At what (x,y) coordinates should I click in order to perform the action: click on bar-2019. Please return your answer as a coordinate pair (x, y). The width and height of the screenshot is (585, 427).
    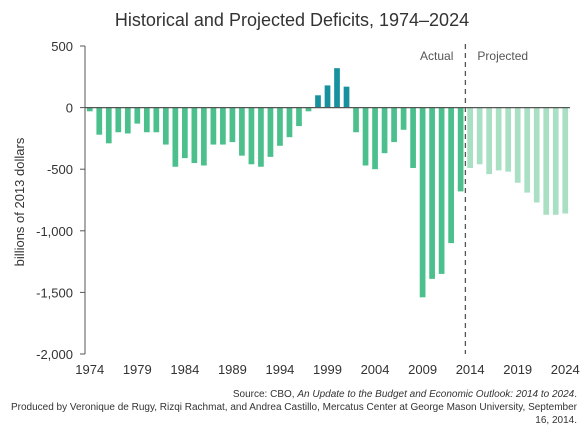
    Looking at the image, I should click on (517, 145).